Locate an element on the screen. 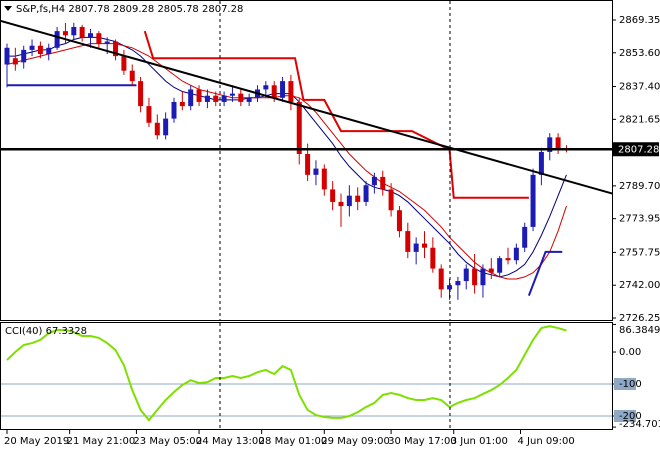 The image size is (660, 450). y-tick-label: 2773.95 is located at coordinates (639, 219).